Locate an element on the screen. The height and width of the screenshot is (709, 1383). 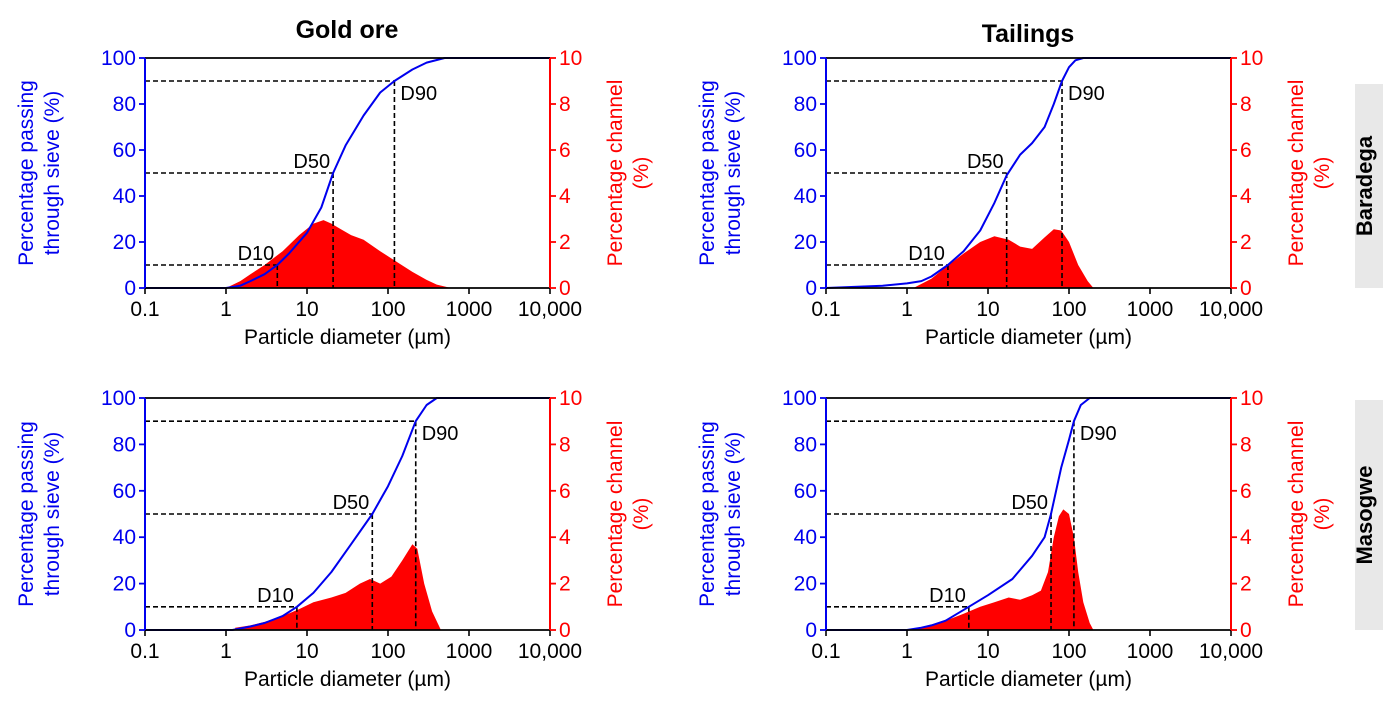
row-tab-baradega: Baradega is located at coordinates (1367, 186).